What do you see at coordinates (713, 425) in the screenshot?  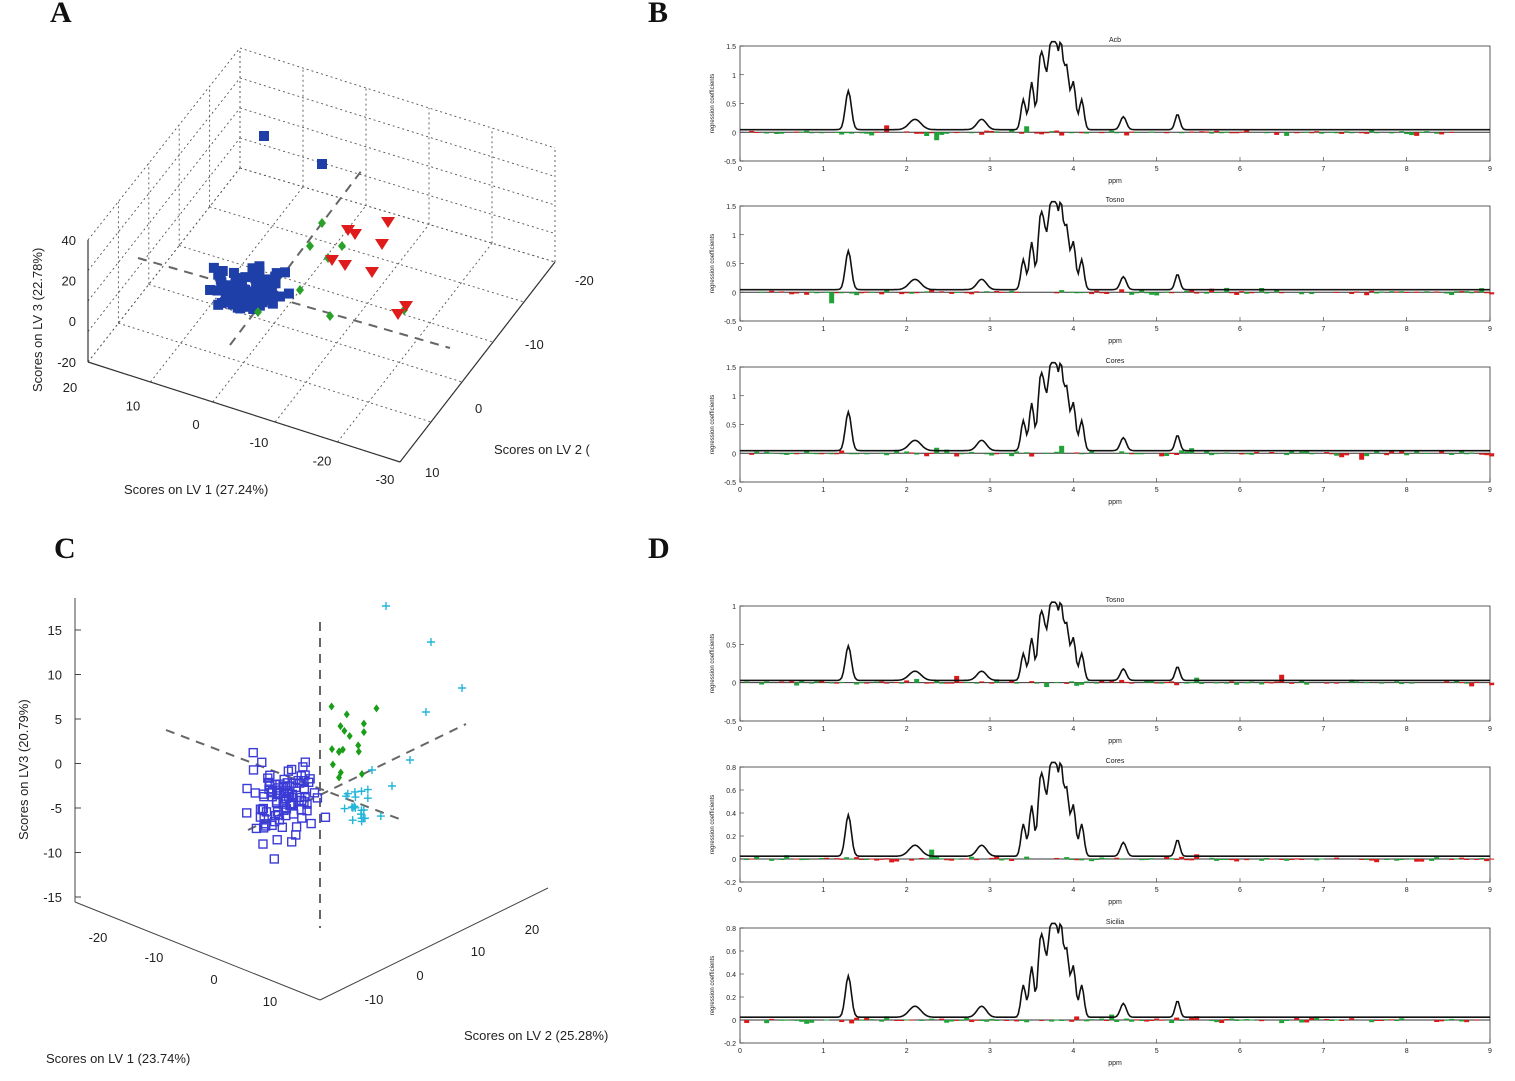 I see `panel-b-ylabel: regression coefficients` at bounding box center [713, 425].